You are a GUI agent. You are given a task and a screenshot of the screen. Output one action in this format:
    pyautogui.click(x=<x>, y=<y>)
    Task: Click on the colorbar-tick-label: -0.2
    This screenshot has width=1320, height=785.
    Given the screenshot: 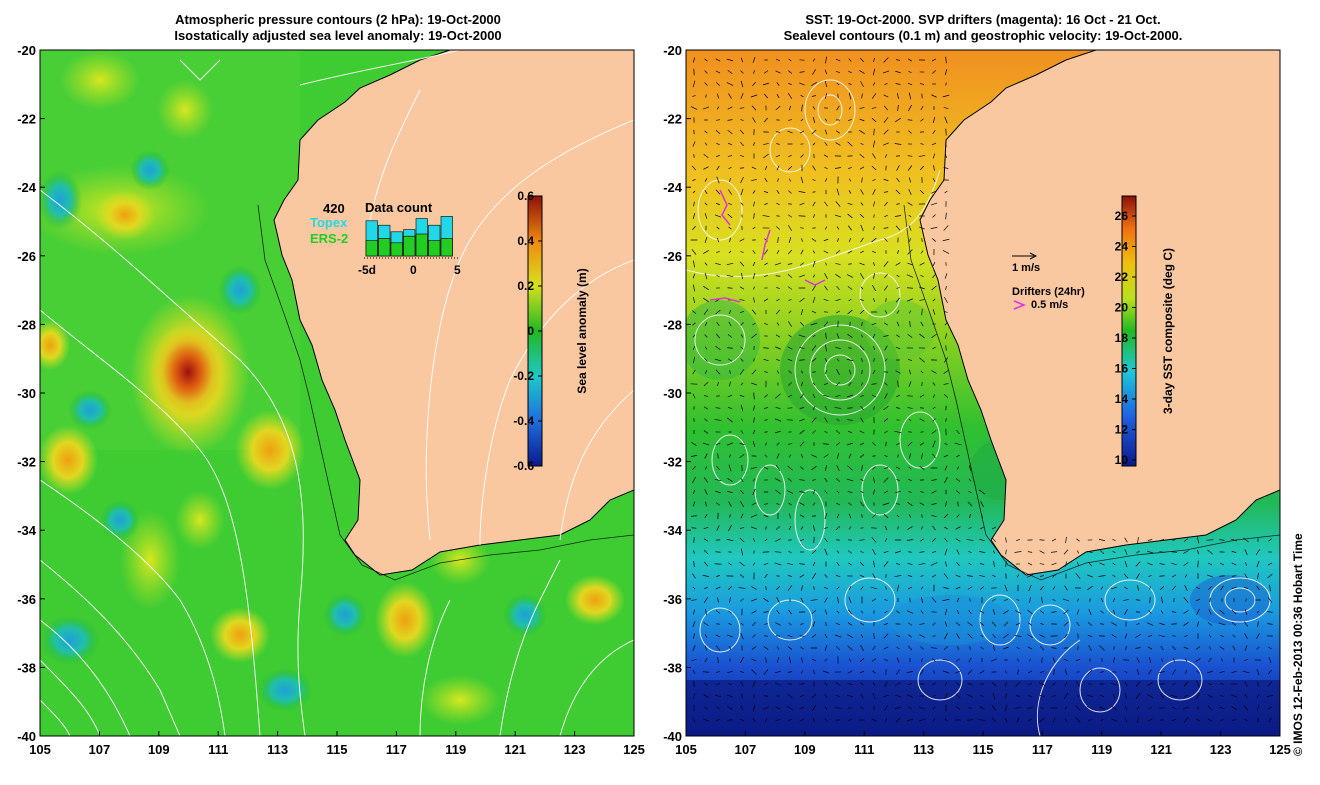 What is the action you would take?
    pyautogui.click(x=523, y=376)
    